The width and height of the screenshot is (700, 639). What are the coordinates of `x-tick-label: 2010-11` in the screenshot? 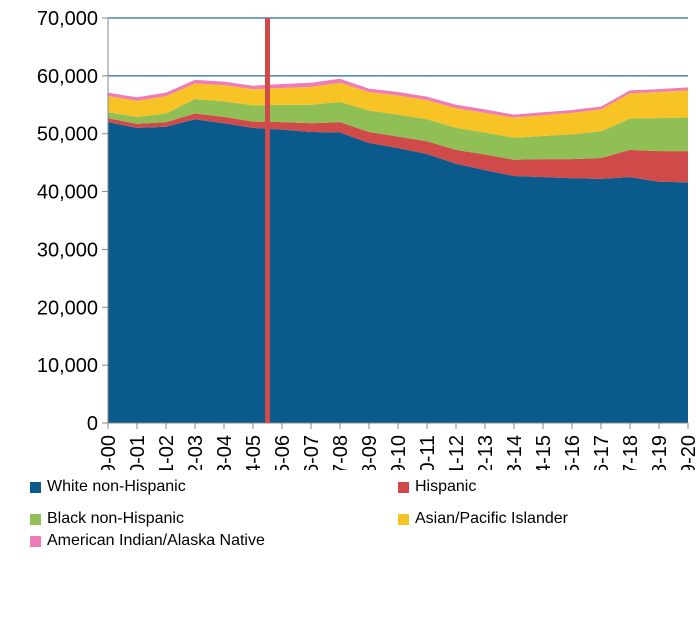 It's located at (428, 452).